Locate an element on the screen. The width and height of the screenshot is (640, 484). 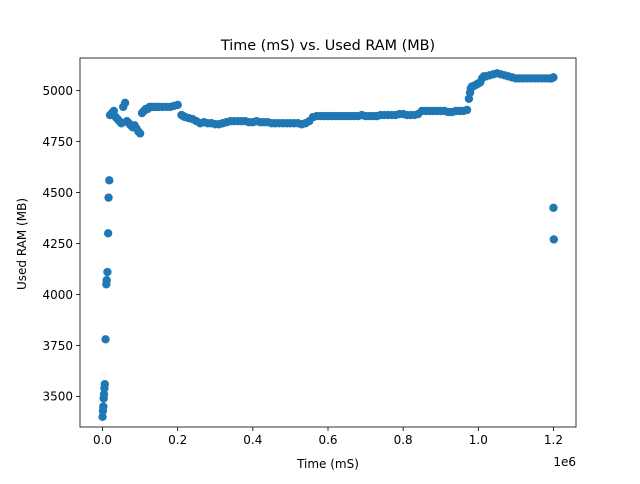
x-tick-label: 0.0 is located at coordinates (102, 440).